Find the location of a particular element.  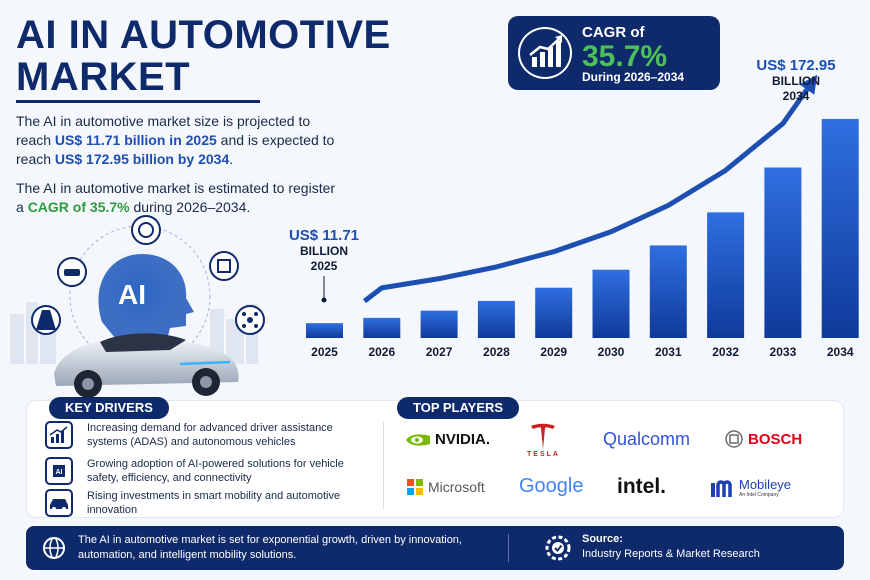

microsoft-wordmark: Microsoft is located at coordinates (456, 487).